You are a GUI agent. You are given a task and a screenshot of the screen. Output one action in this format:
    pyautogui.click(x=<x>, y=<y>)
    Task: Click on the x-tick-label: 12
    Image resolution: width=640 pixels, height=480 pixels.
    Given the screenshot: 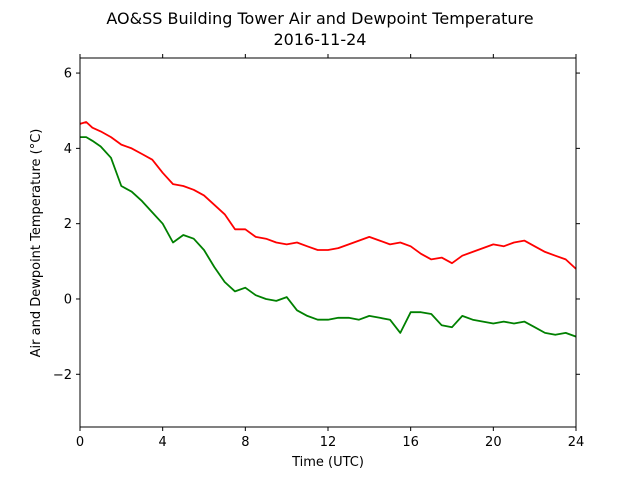 What is the action you would take?
    pyautogui.click(x=328, y=442)
    